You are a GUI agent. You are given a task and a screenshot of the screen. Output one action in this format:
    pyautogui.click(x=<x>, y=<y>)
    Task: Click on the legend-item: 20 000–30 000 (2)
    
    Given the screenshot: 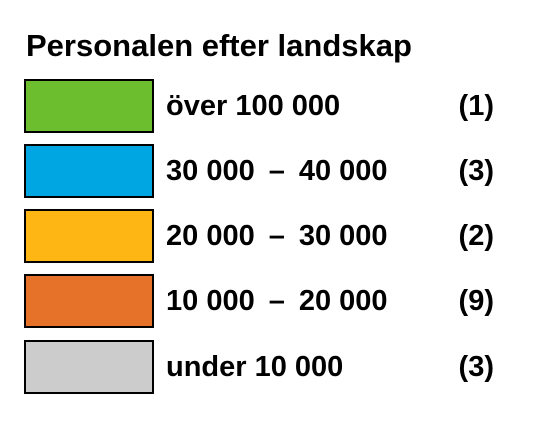 What is the action you would take?
    pyautogui.click(x=264, y=237)
    